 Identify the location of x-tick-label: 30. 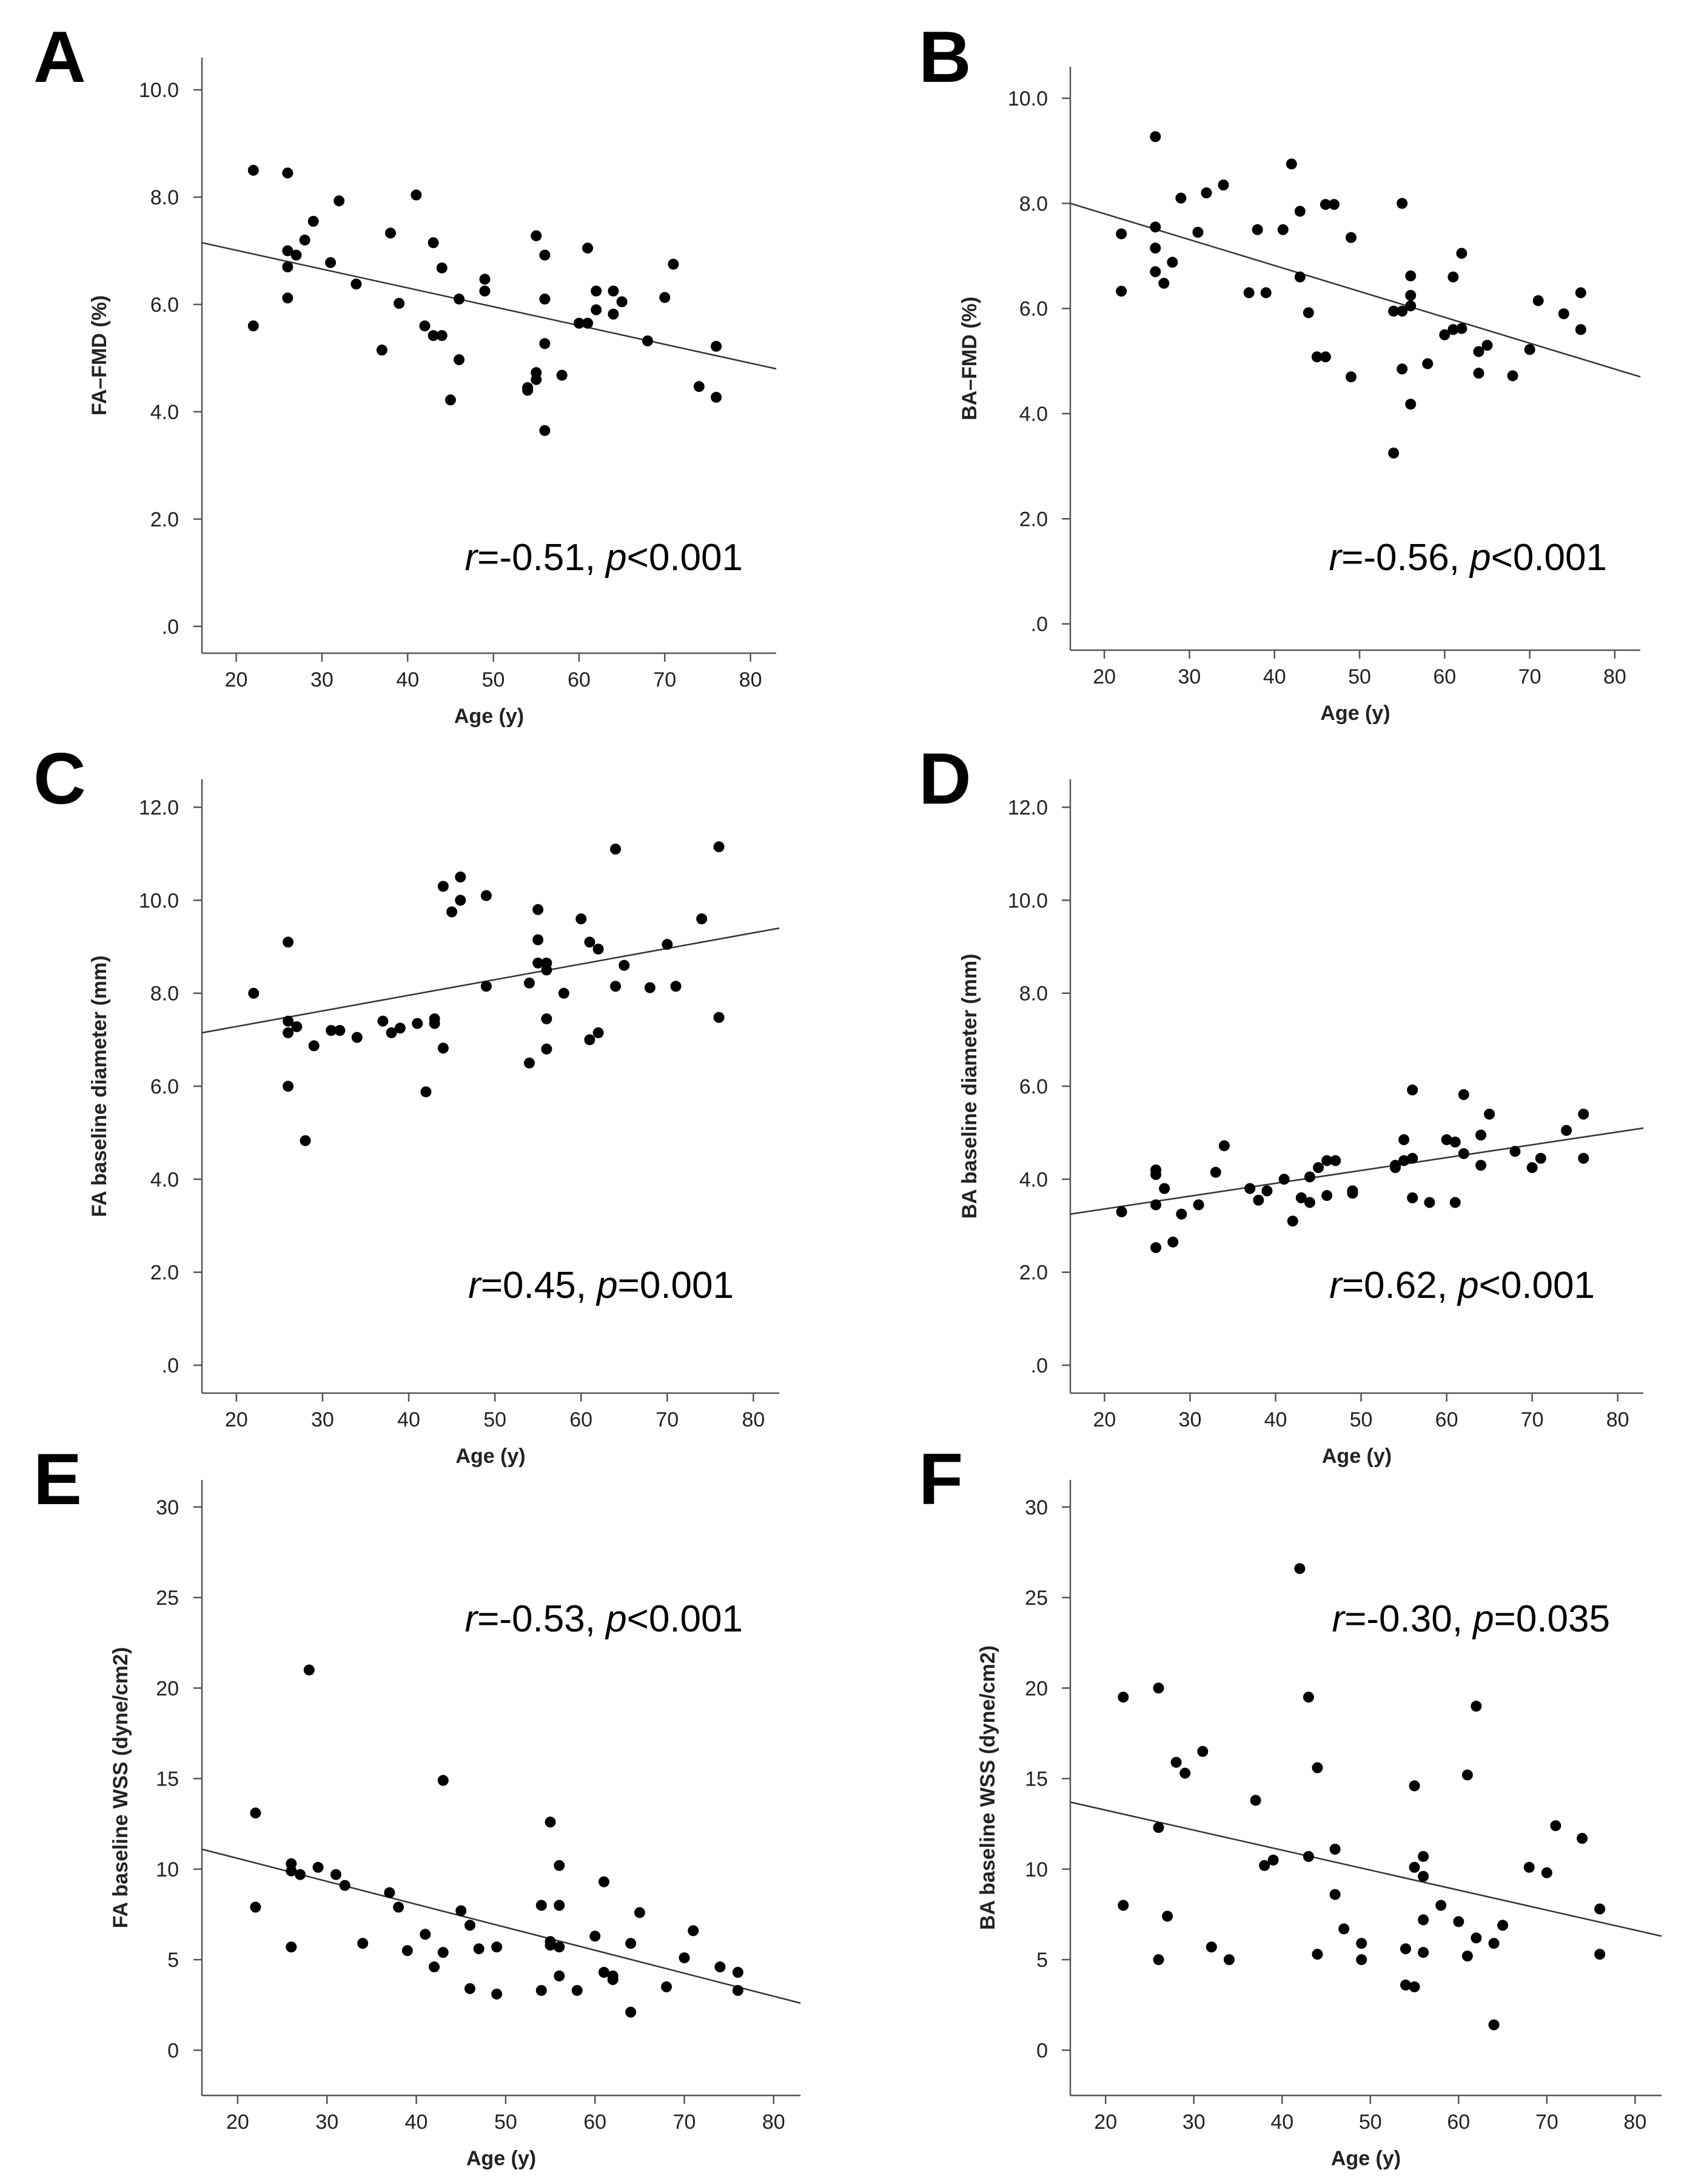
(322, 1419).